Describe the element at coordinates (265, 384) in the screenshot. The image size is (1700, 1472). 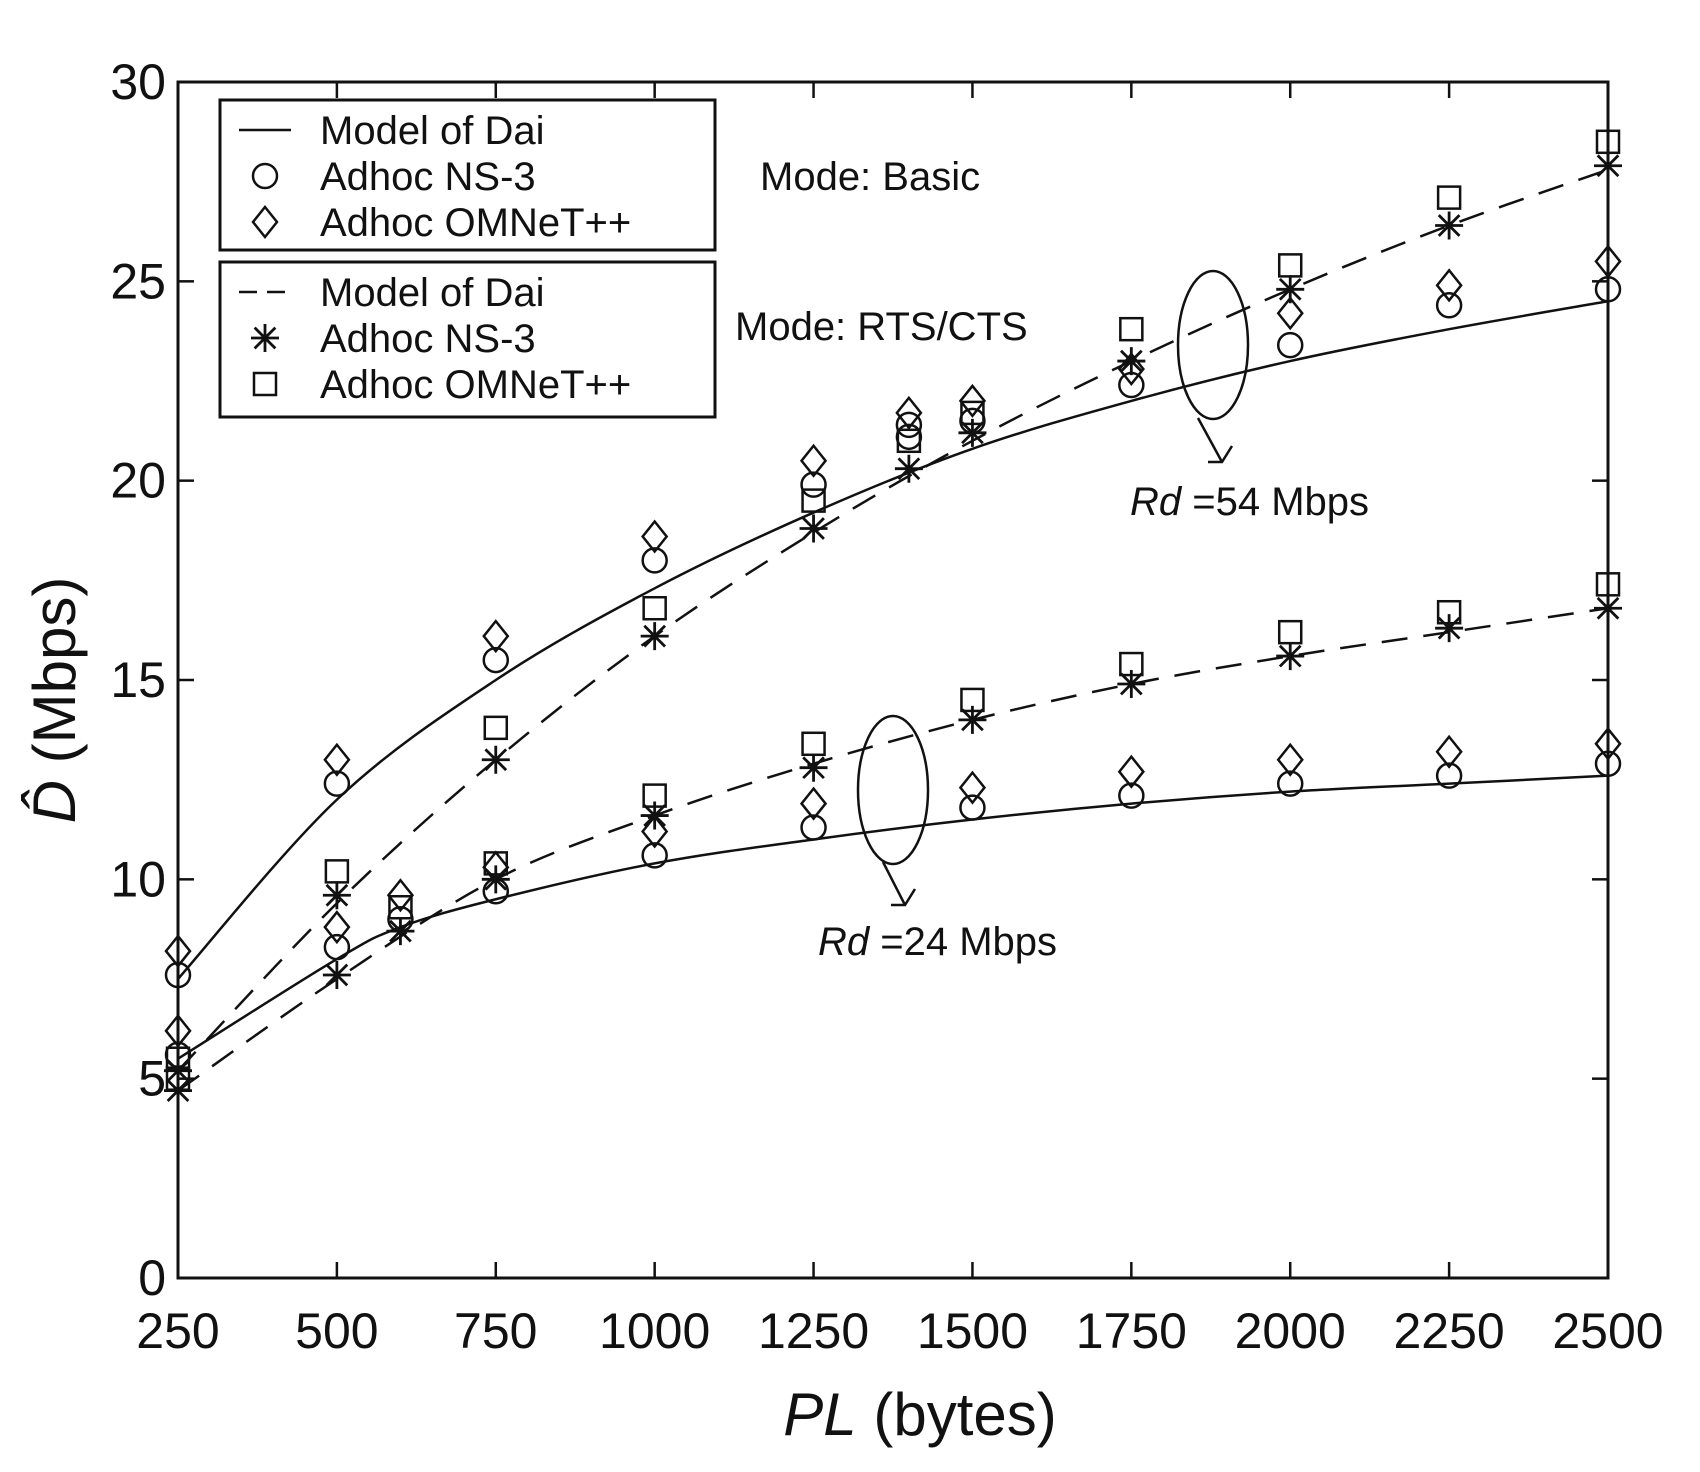
I see `legend-swatch-square` at that location.